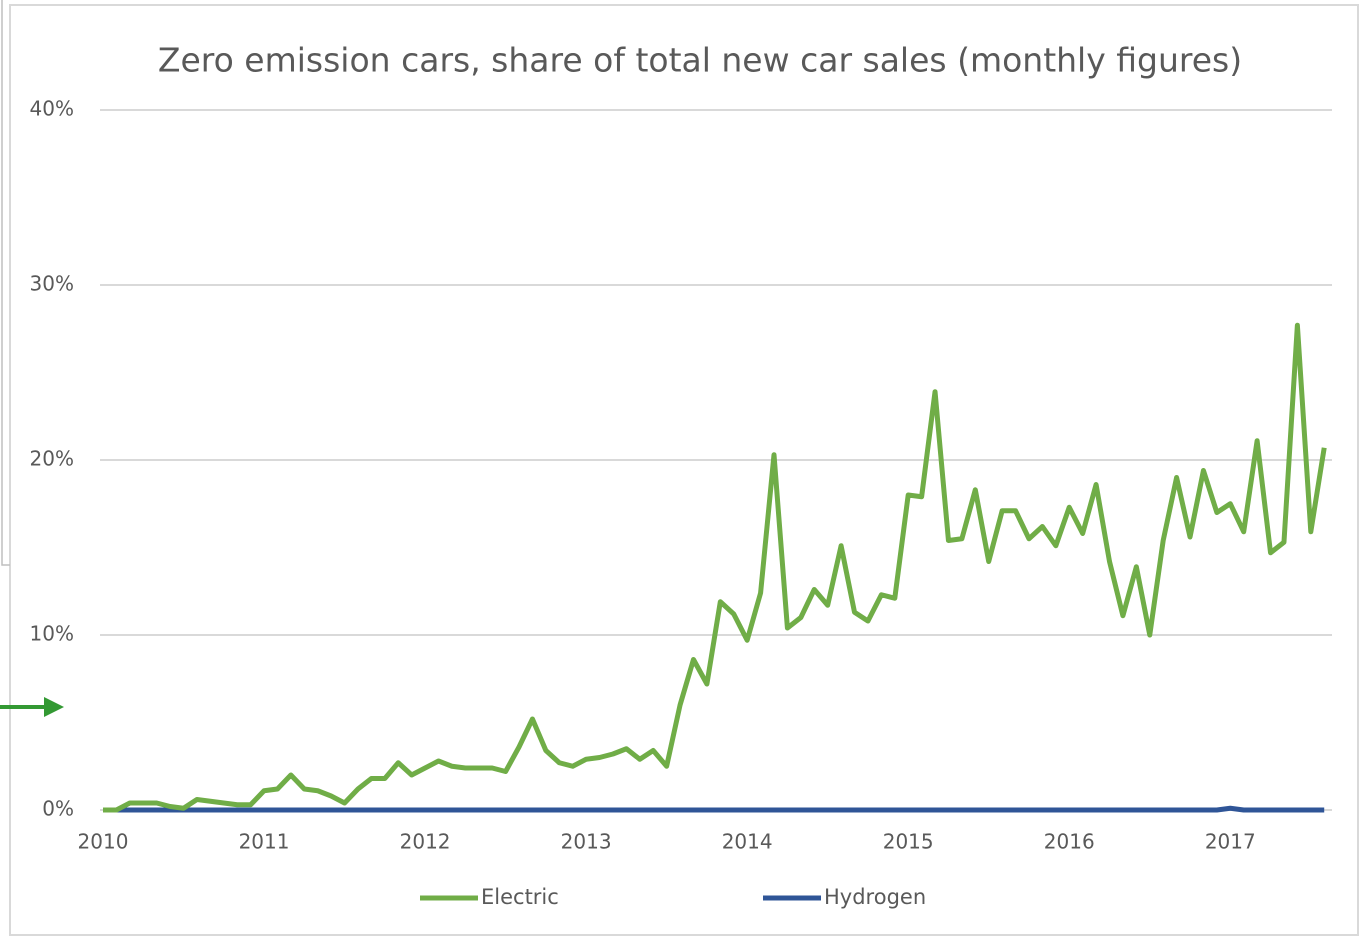 Image resolution: width=1370 pixels, height=938 pixels. What do you see at coordinates (586, 842) in the screenshot?
I see `x-tick-label: 2013` at bounding box center [586, 842].